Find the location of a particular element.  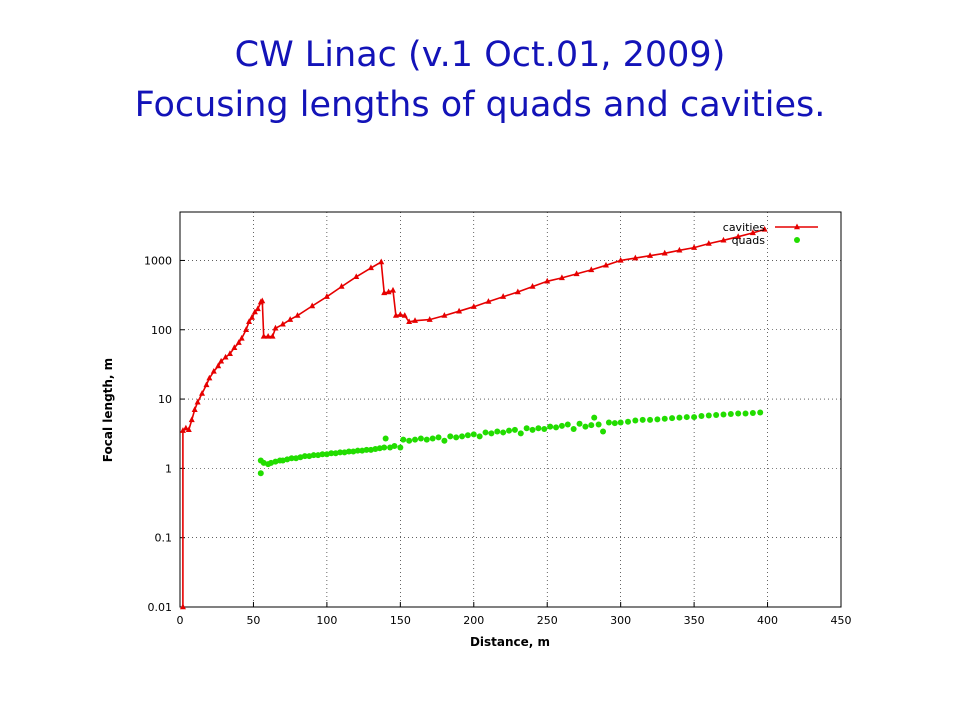

legend-label-quads: quads is located at coordinates (749, 240).